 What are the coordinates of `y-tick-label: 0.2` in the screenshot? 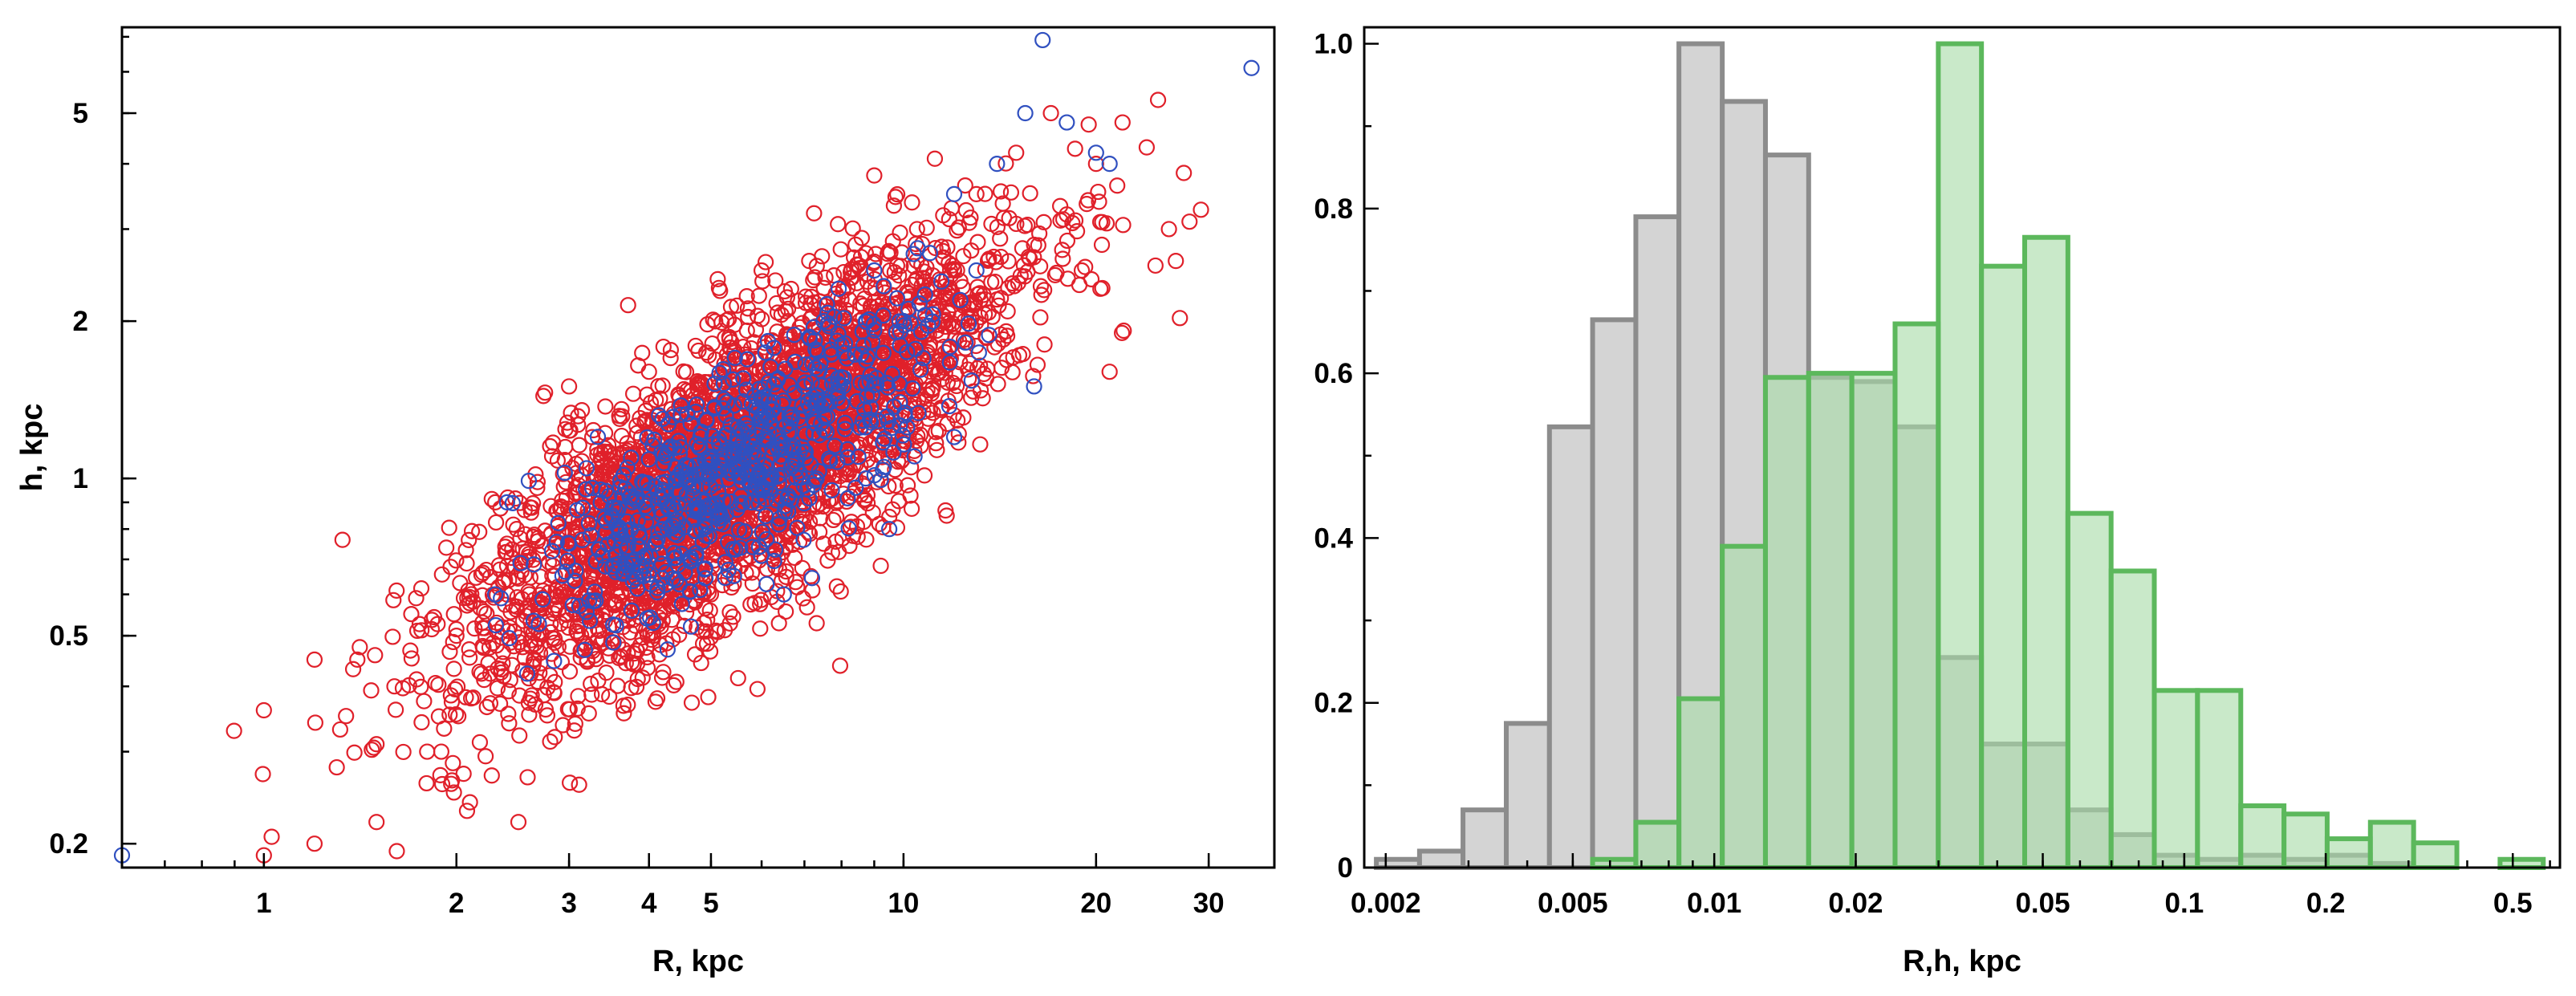 It's located at (68, 844).